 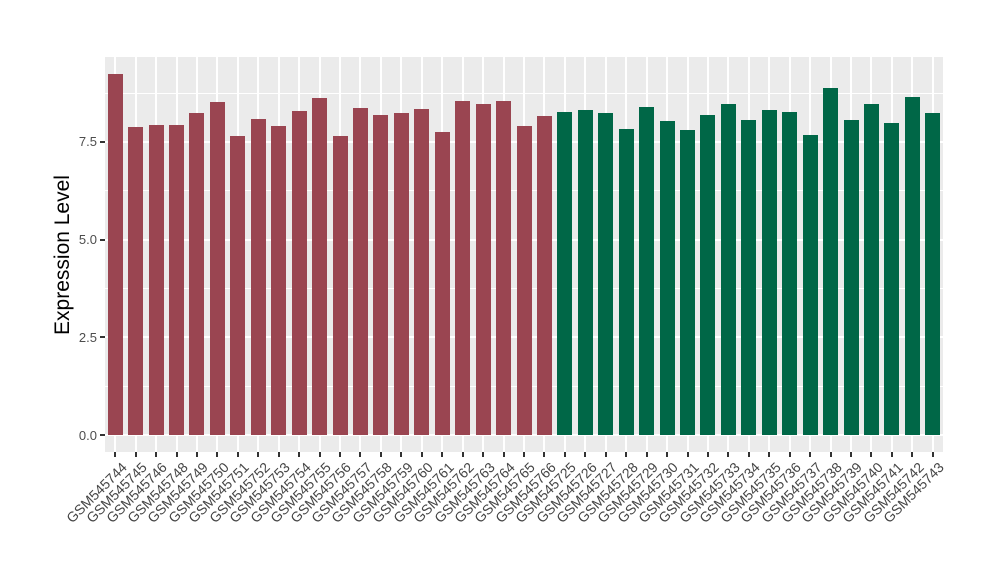 I want to click on bar-GSM545745, so click(x=136, y=281).